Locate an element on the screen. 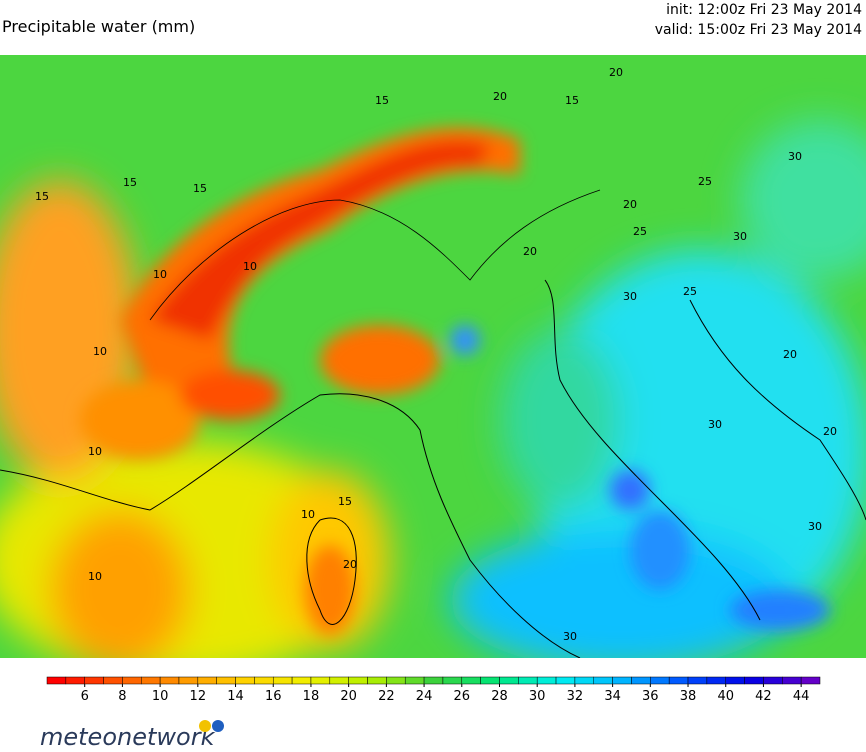 The height and width of the screenshot is (752, 866). colorbar-tick-label: 26 is located at coordinates (462, 696).